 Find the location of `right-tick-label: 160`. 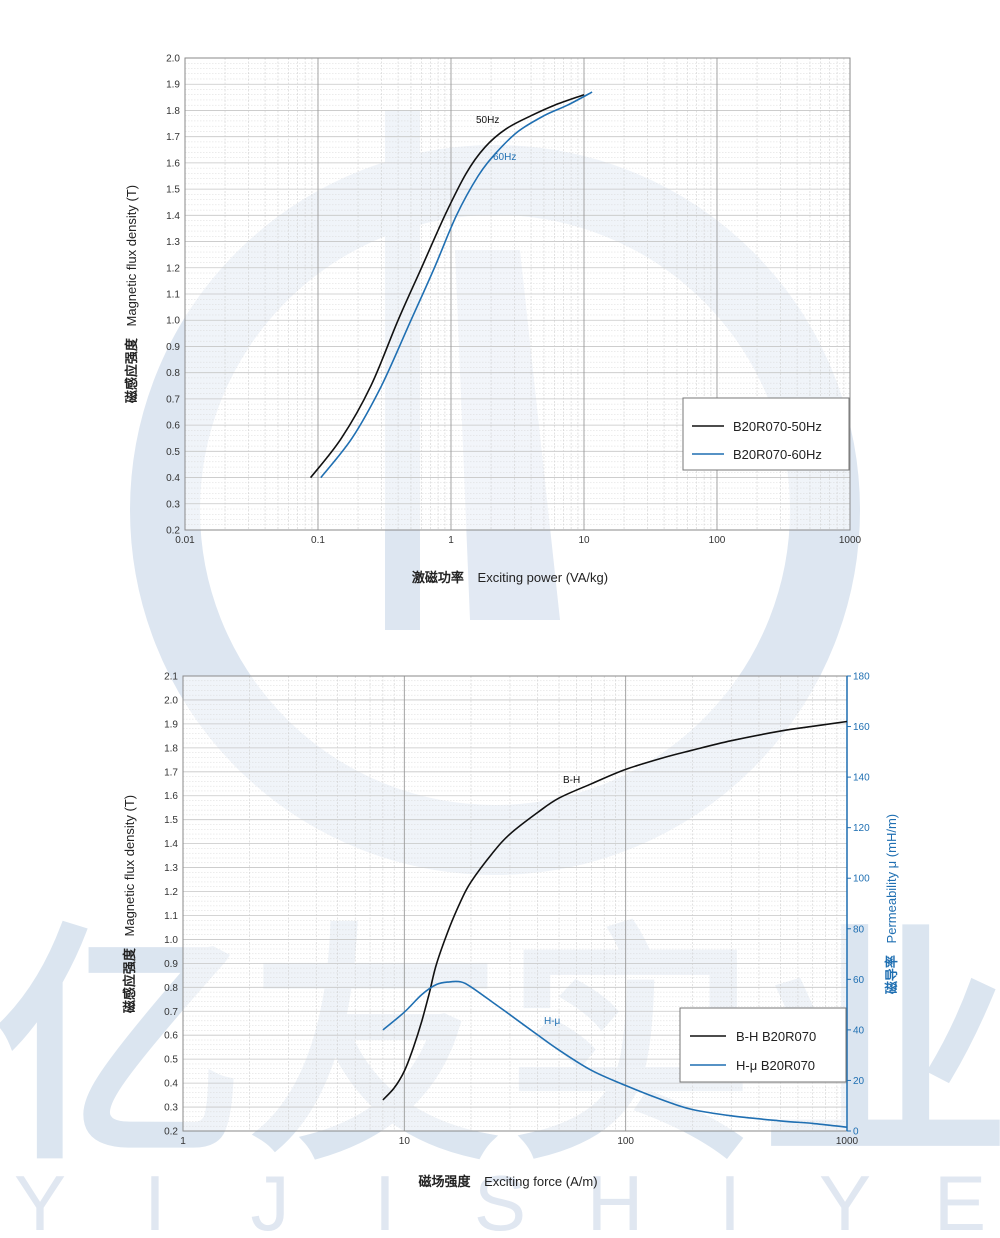

right-tick-label: 160 is located at coordinates (861, 727).